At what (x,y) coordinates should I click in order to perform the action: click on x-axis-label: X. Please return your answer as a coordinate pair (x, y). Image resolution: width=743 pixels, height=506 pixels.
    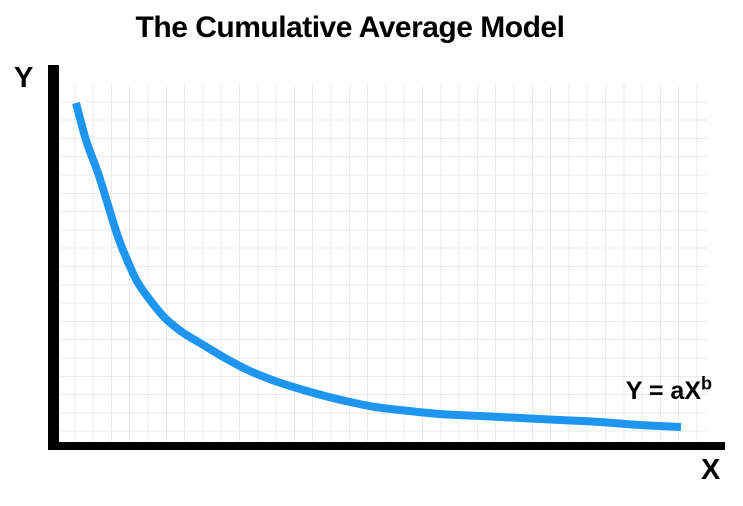
    Looking at the image, I should click on (711, 470).